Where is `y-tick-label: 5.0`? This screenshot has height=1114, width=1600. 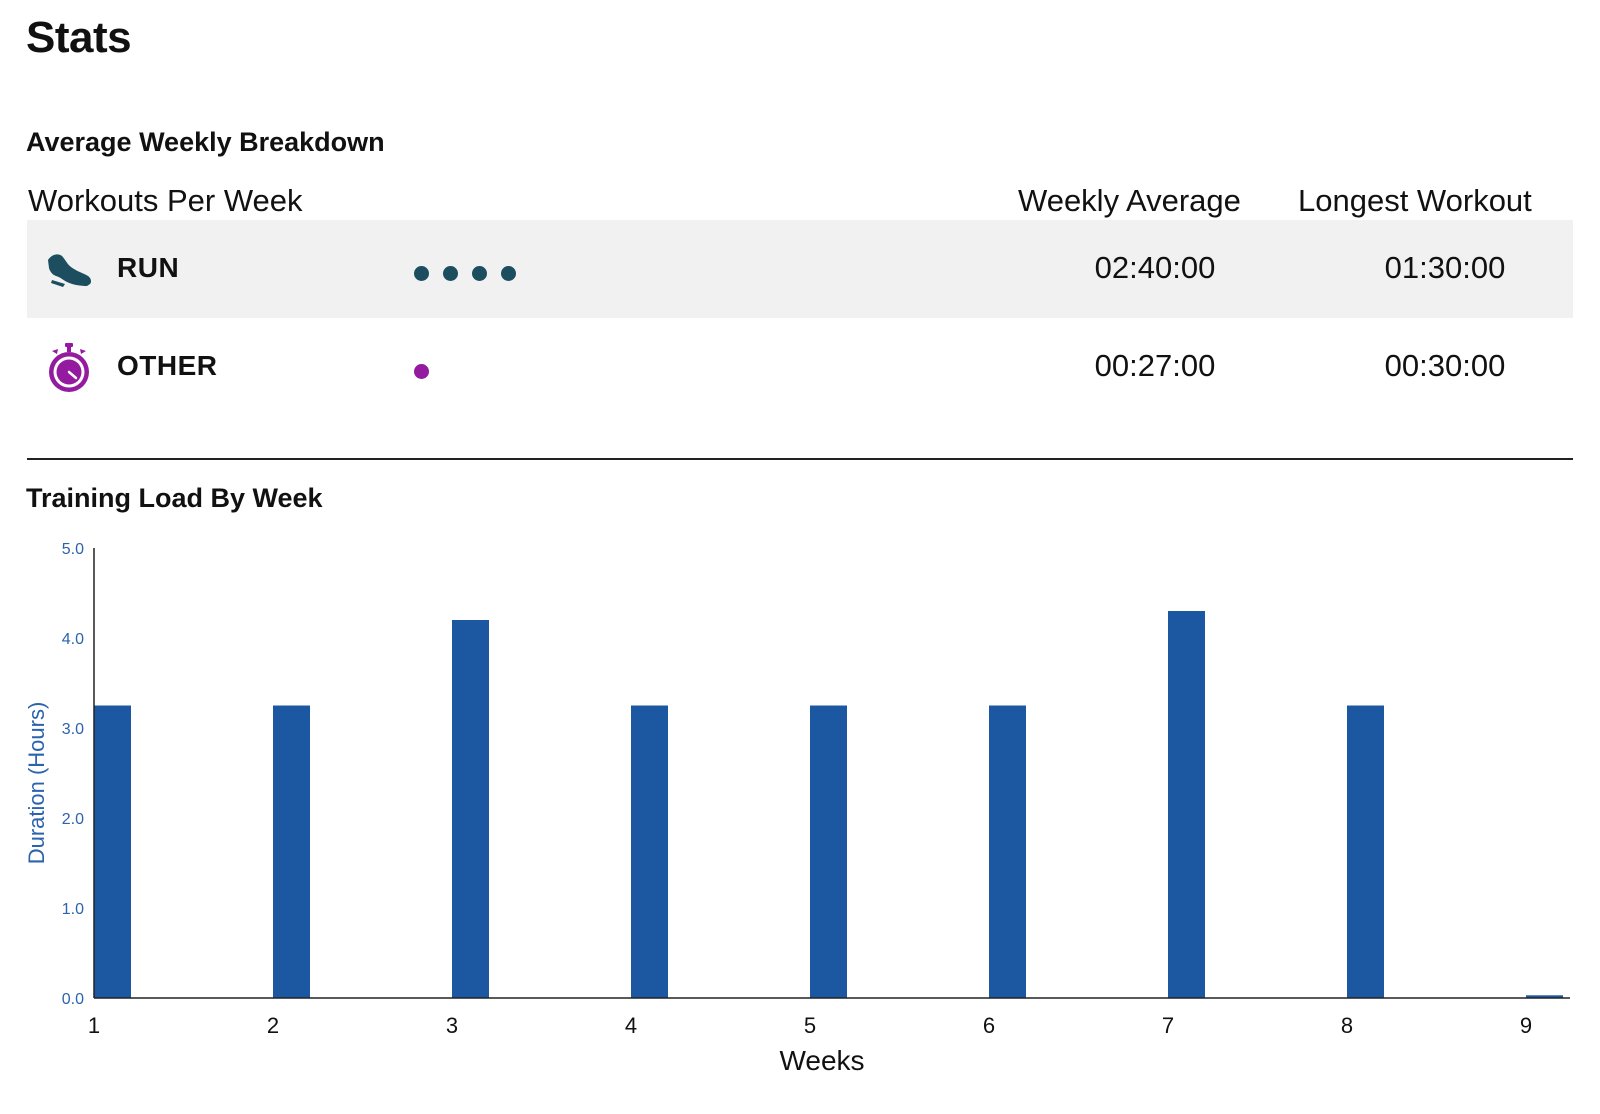
y-tick-label: 5.0 is located at coordinates (73, 549).